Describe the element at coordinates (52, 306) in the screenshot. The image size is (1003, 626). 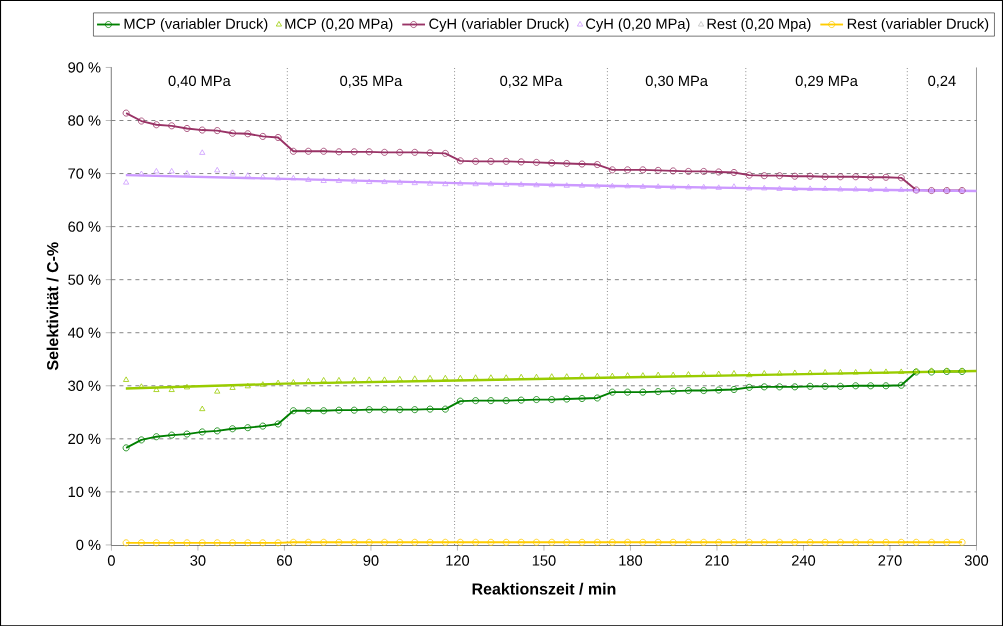
I see `y-axis-title: Selektivität / C-%` at that location.